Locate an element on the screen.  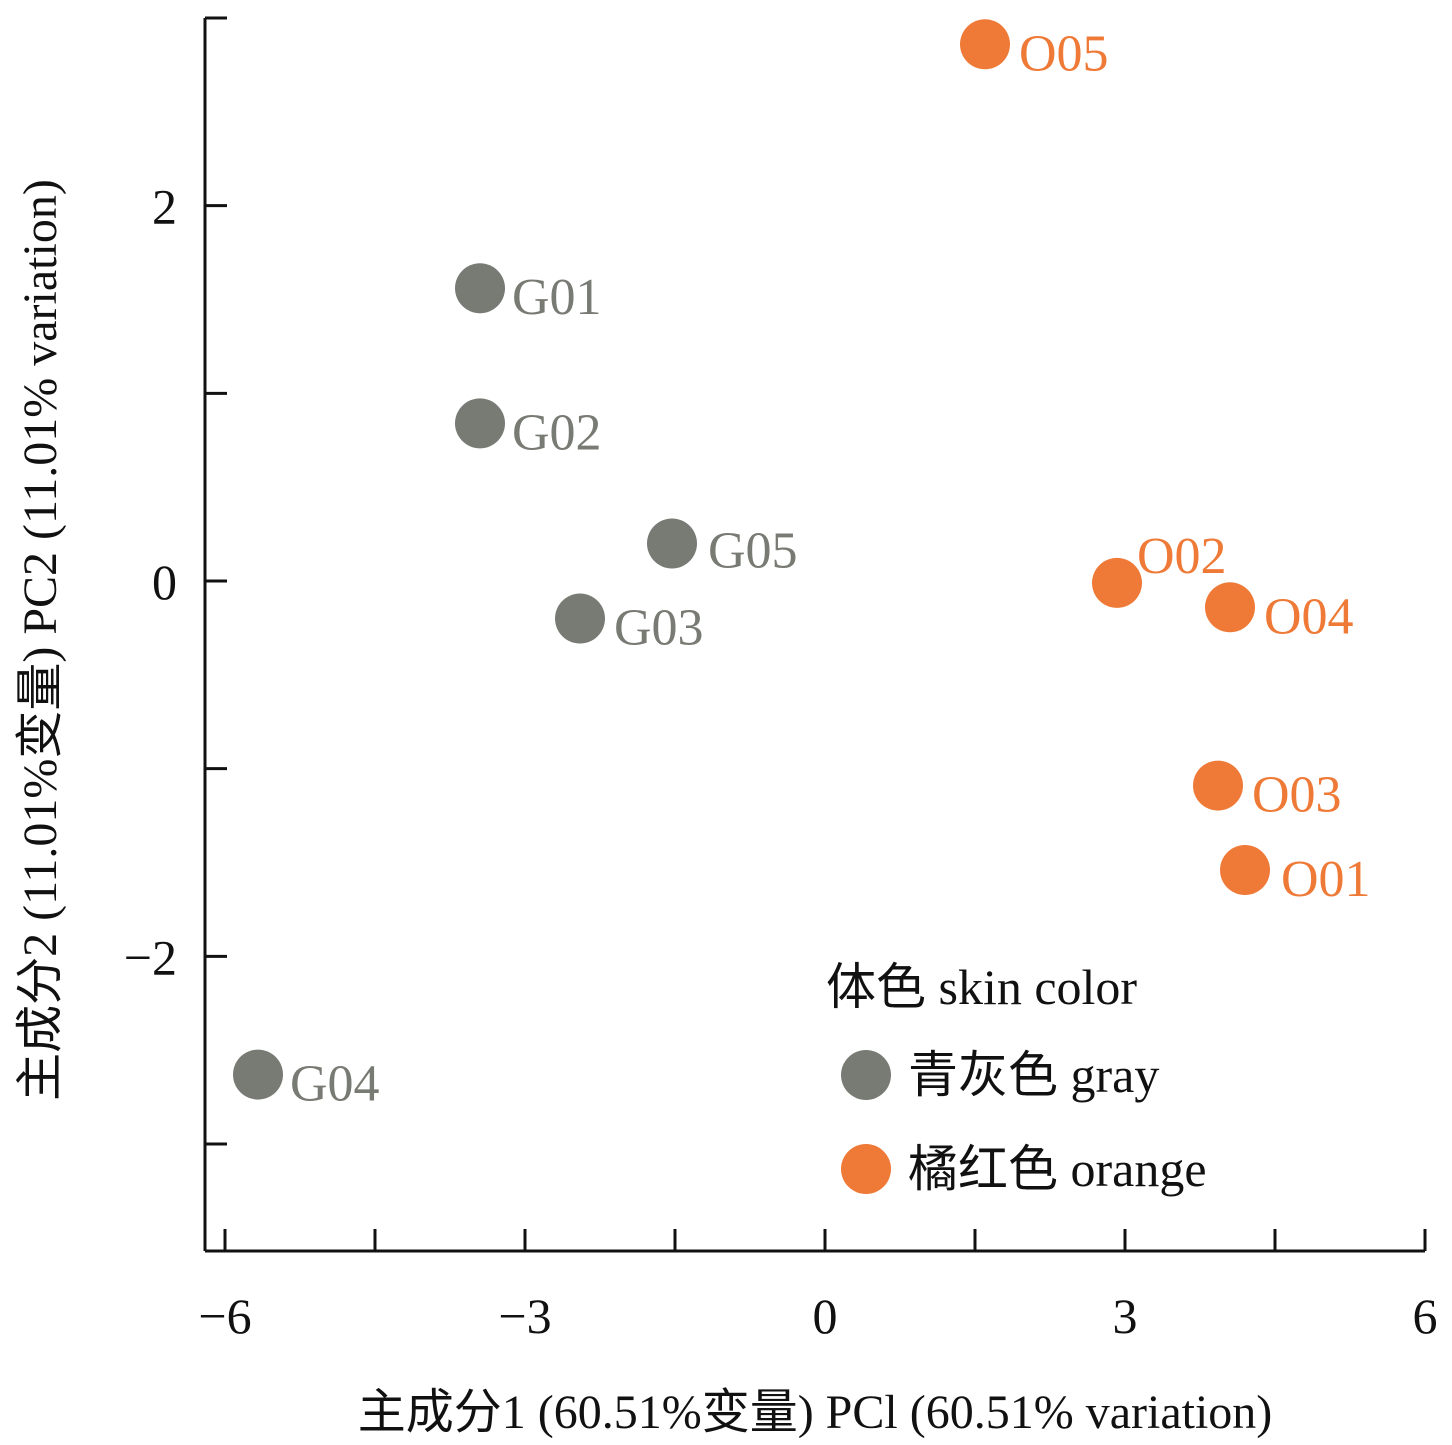
data-point-g04 is located at coordinates (258, 1074).